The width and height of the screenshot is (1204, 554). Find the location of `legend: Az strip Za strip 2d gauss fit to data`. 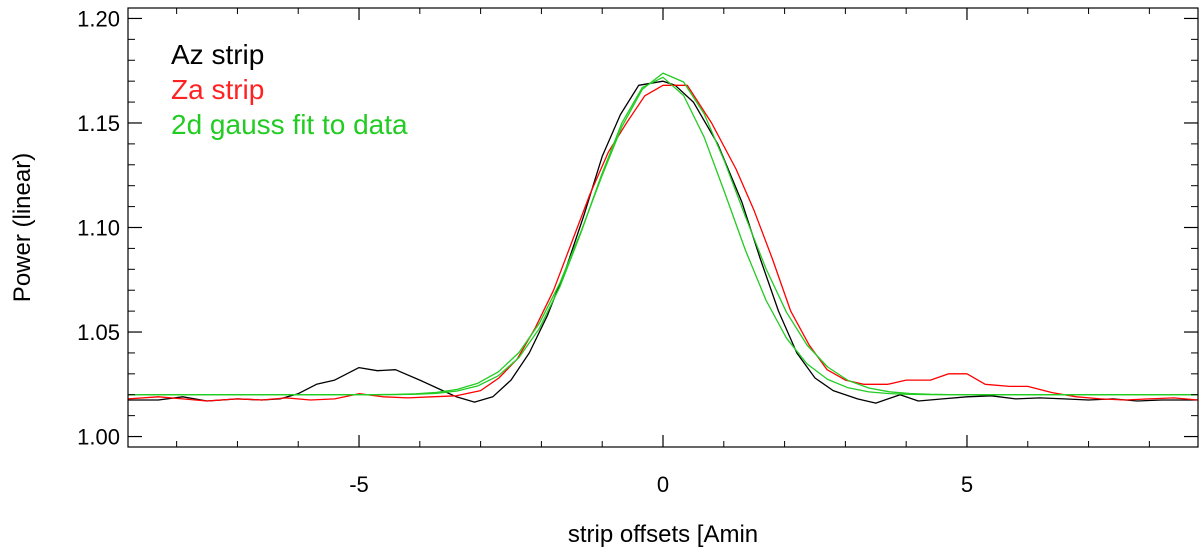

legend: Az strip Za strip 2d gauss fit to data is located at coordinates (289, 89).